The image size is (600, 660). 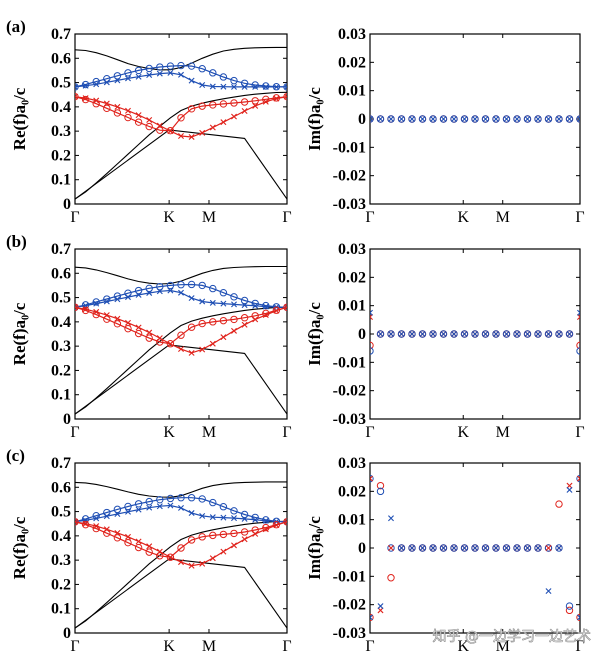 I want to click on y-axis-label: Re(f)a₀/c, so click(x=19, y=547).